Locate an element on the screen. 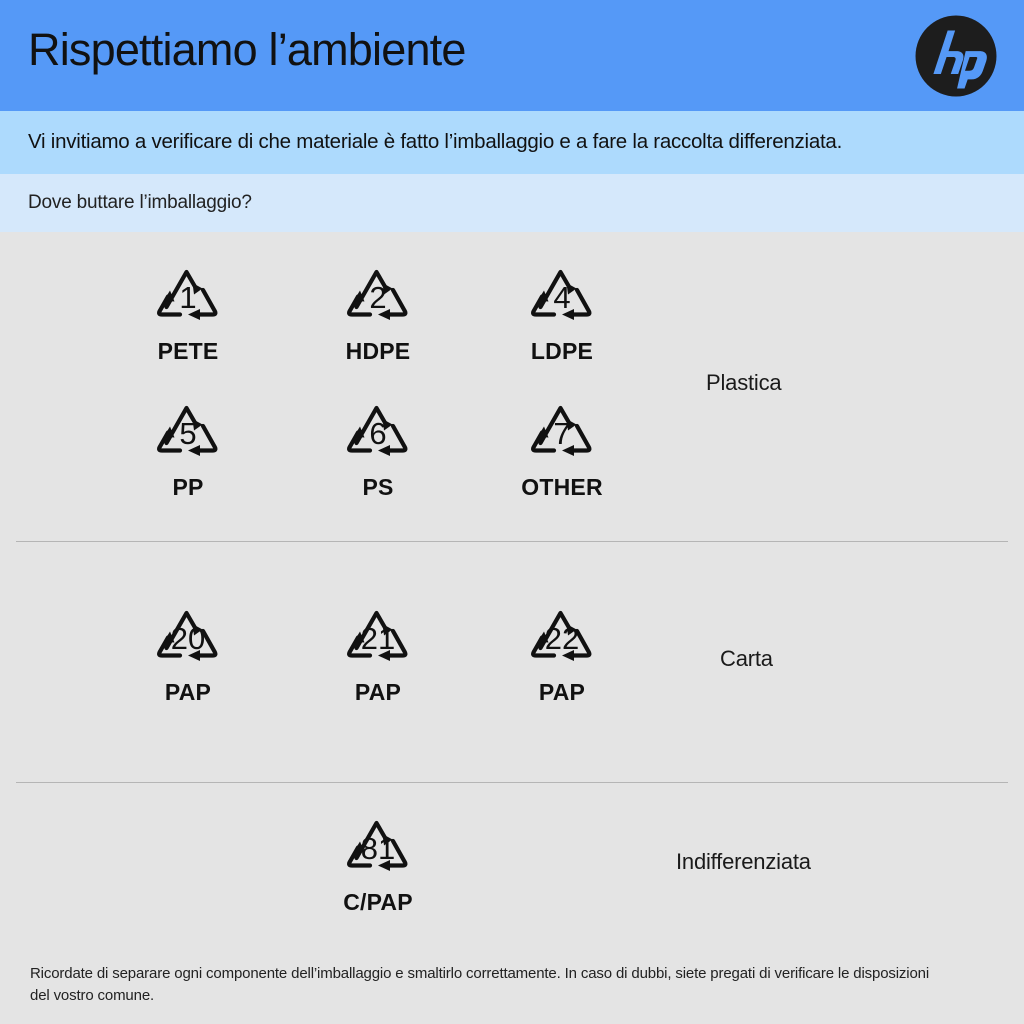 Image resolution: width=1024 pixels, height=1024 pixels. recycling-symbol-hdpe: 2 HDPE is located at coordinates (378, 304).